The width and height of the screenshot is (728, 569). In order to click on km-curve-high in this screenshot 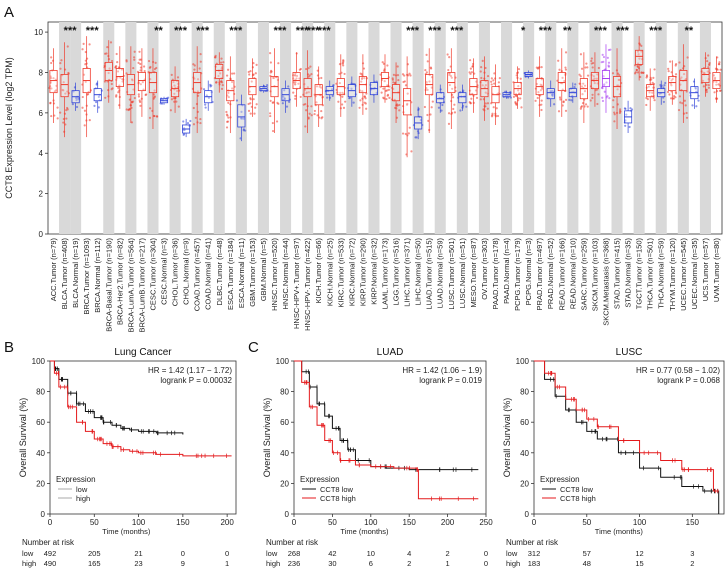, I will do `click(626, 426)`.